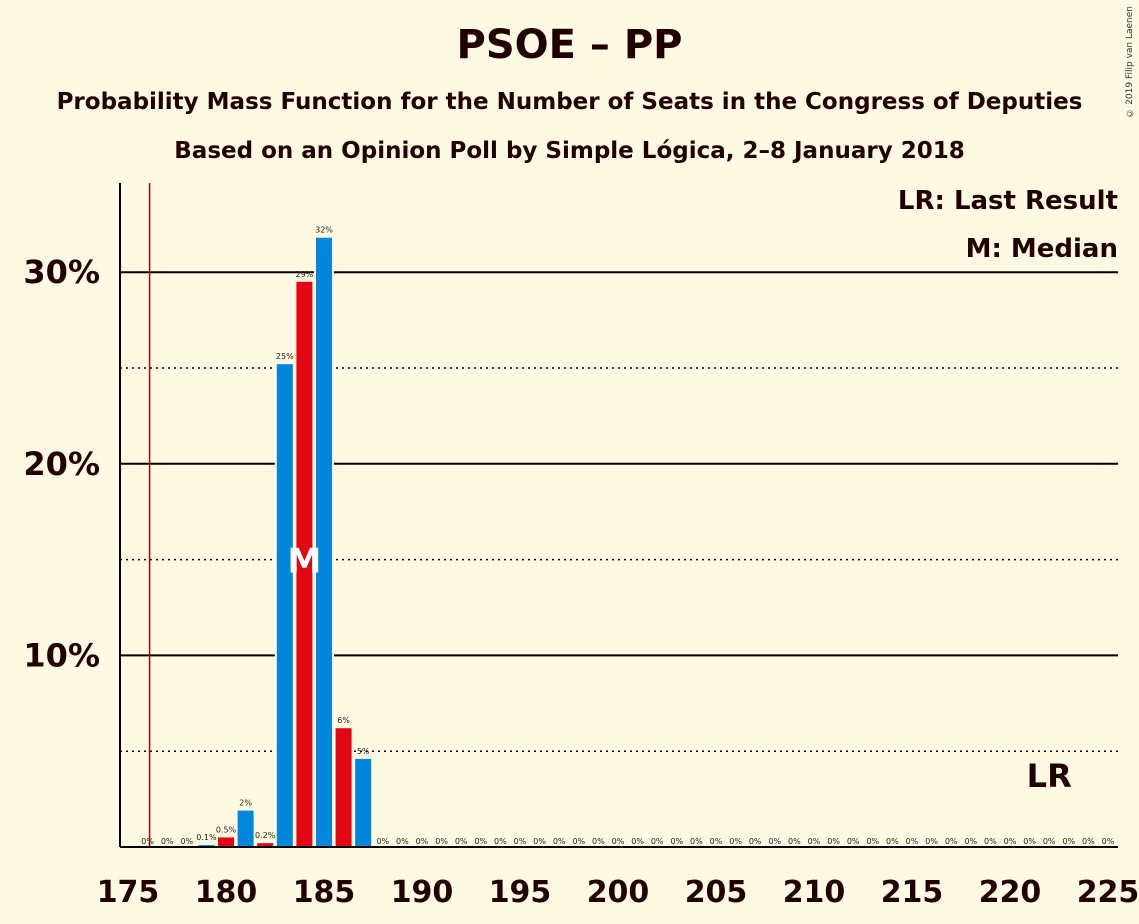 The image size is (1139, 924). Describe the element at coordinates (716, 892) in the screenshot. I see `x-tick-205: 205` at that location.